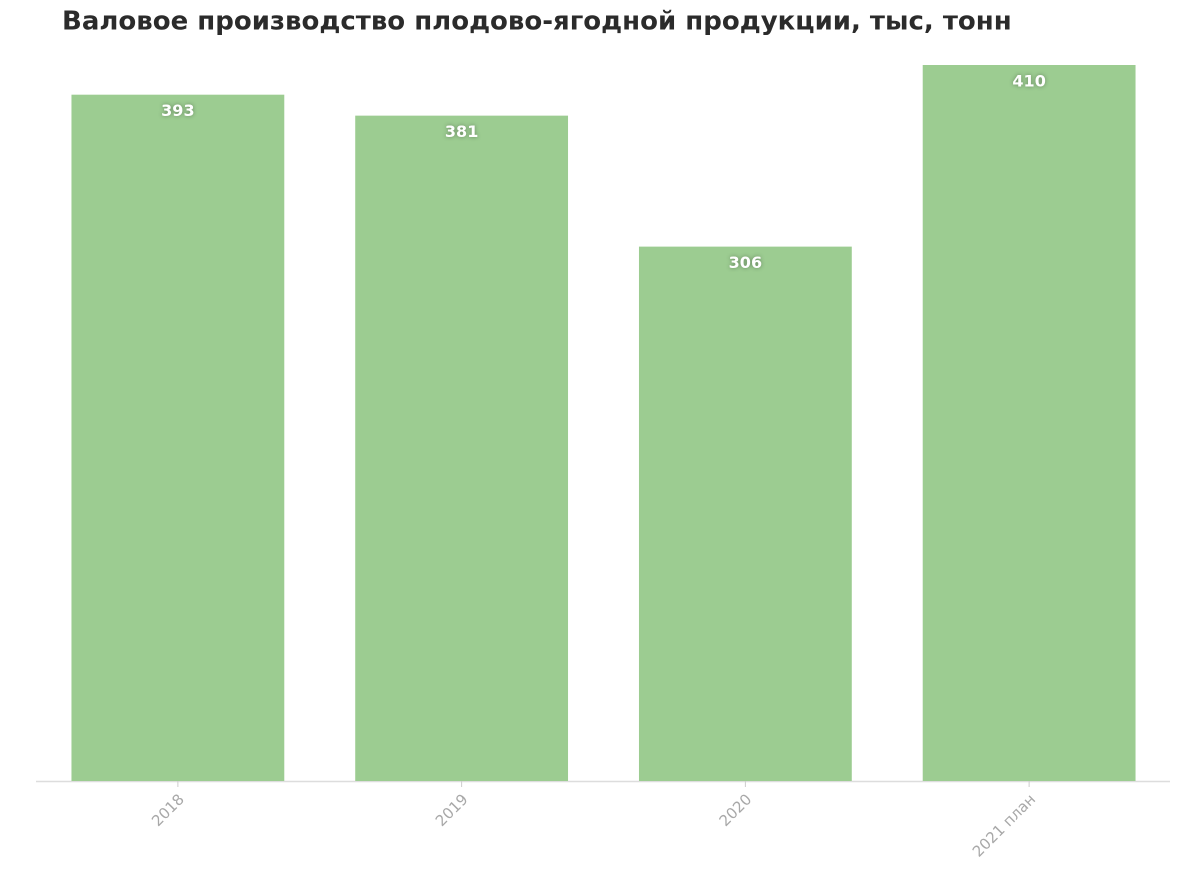  Describe the element at coordinates (461, 131) in the screenshot. I see `value-label: 381` at that location.